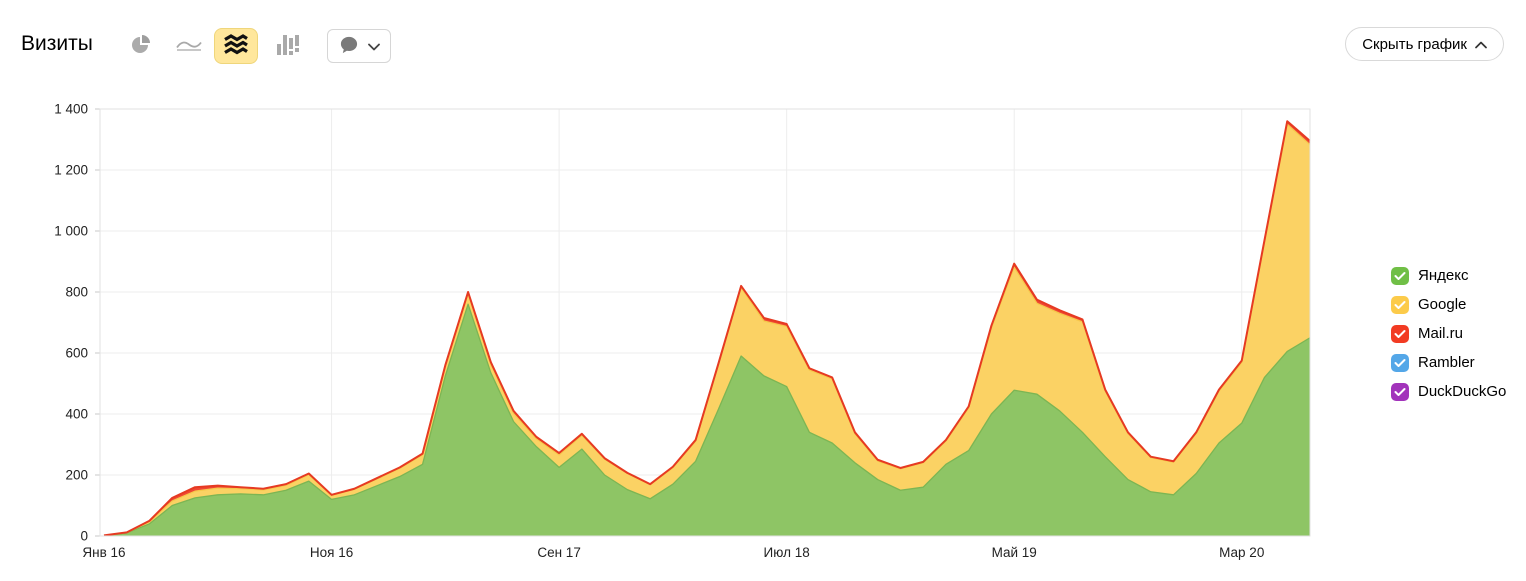  I want to click on bar-chart-icon, so click(288, 46).